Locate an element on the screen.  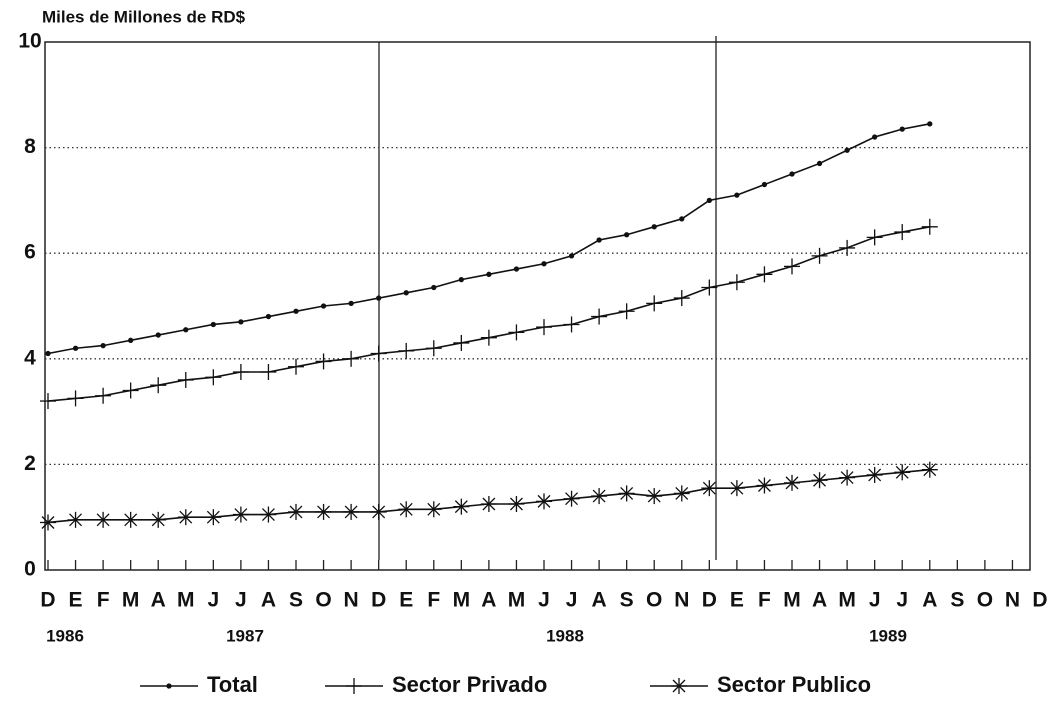
y-tick-label: 6 is located at coordinates (30, 252).